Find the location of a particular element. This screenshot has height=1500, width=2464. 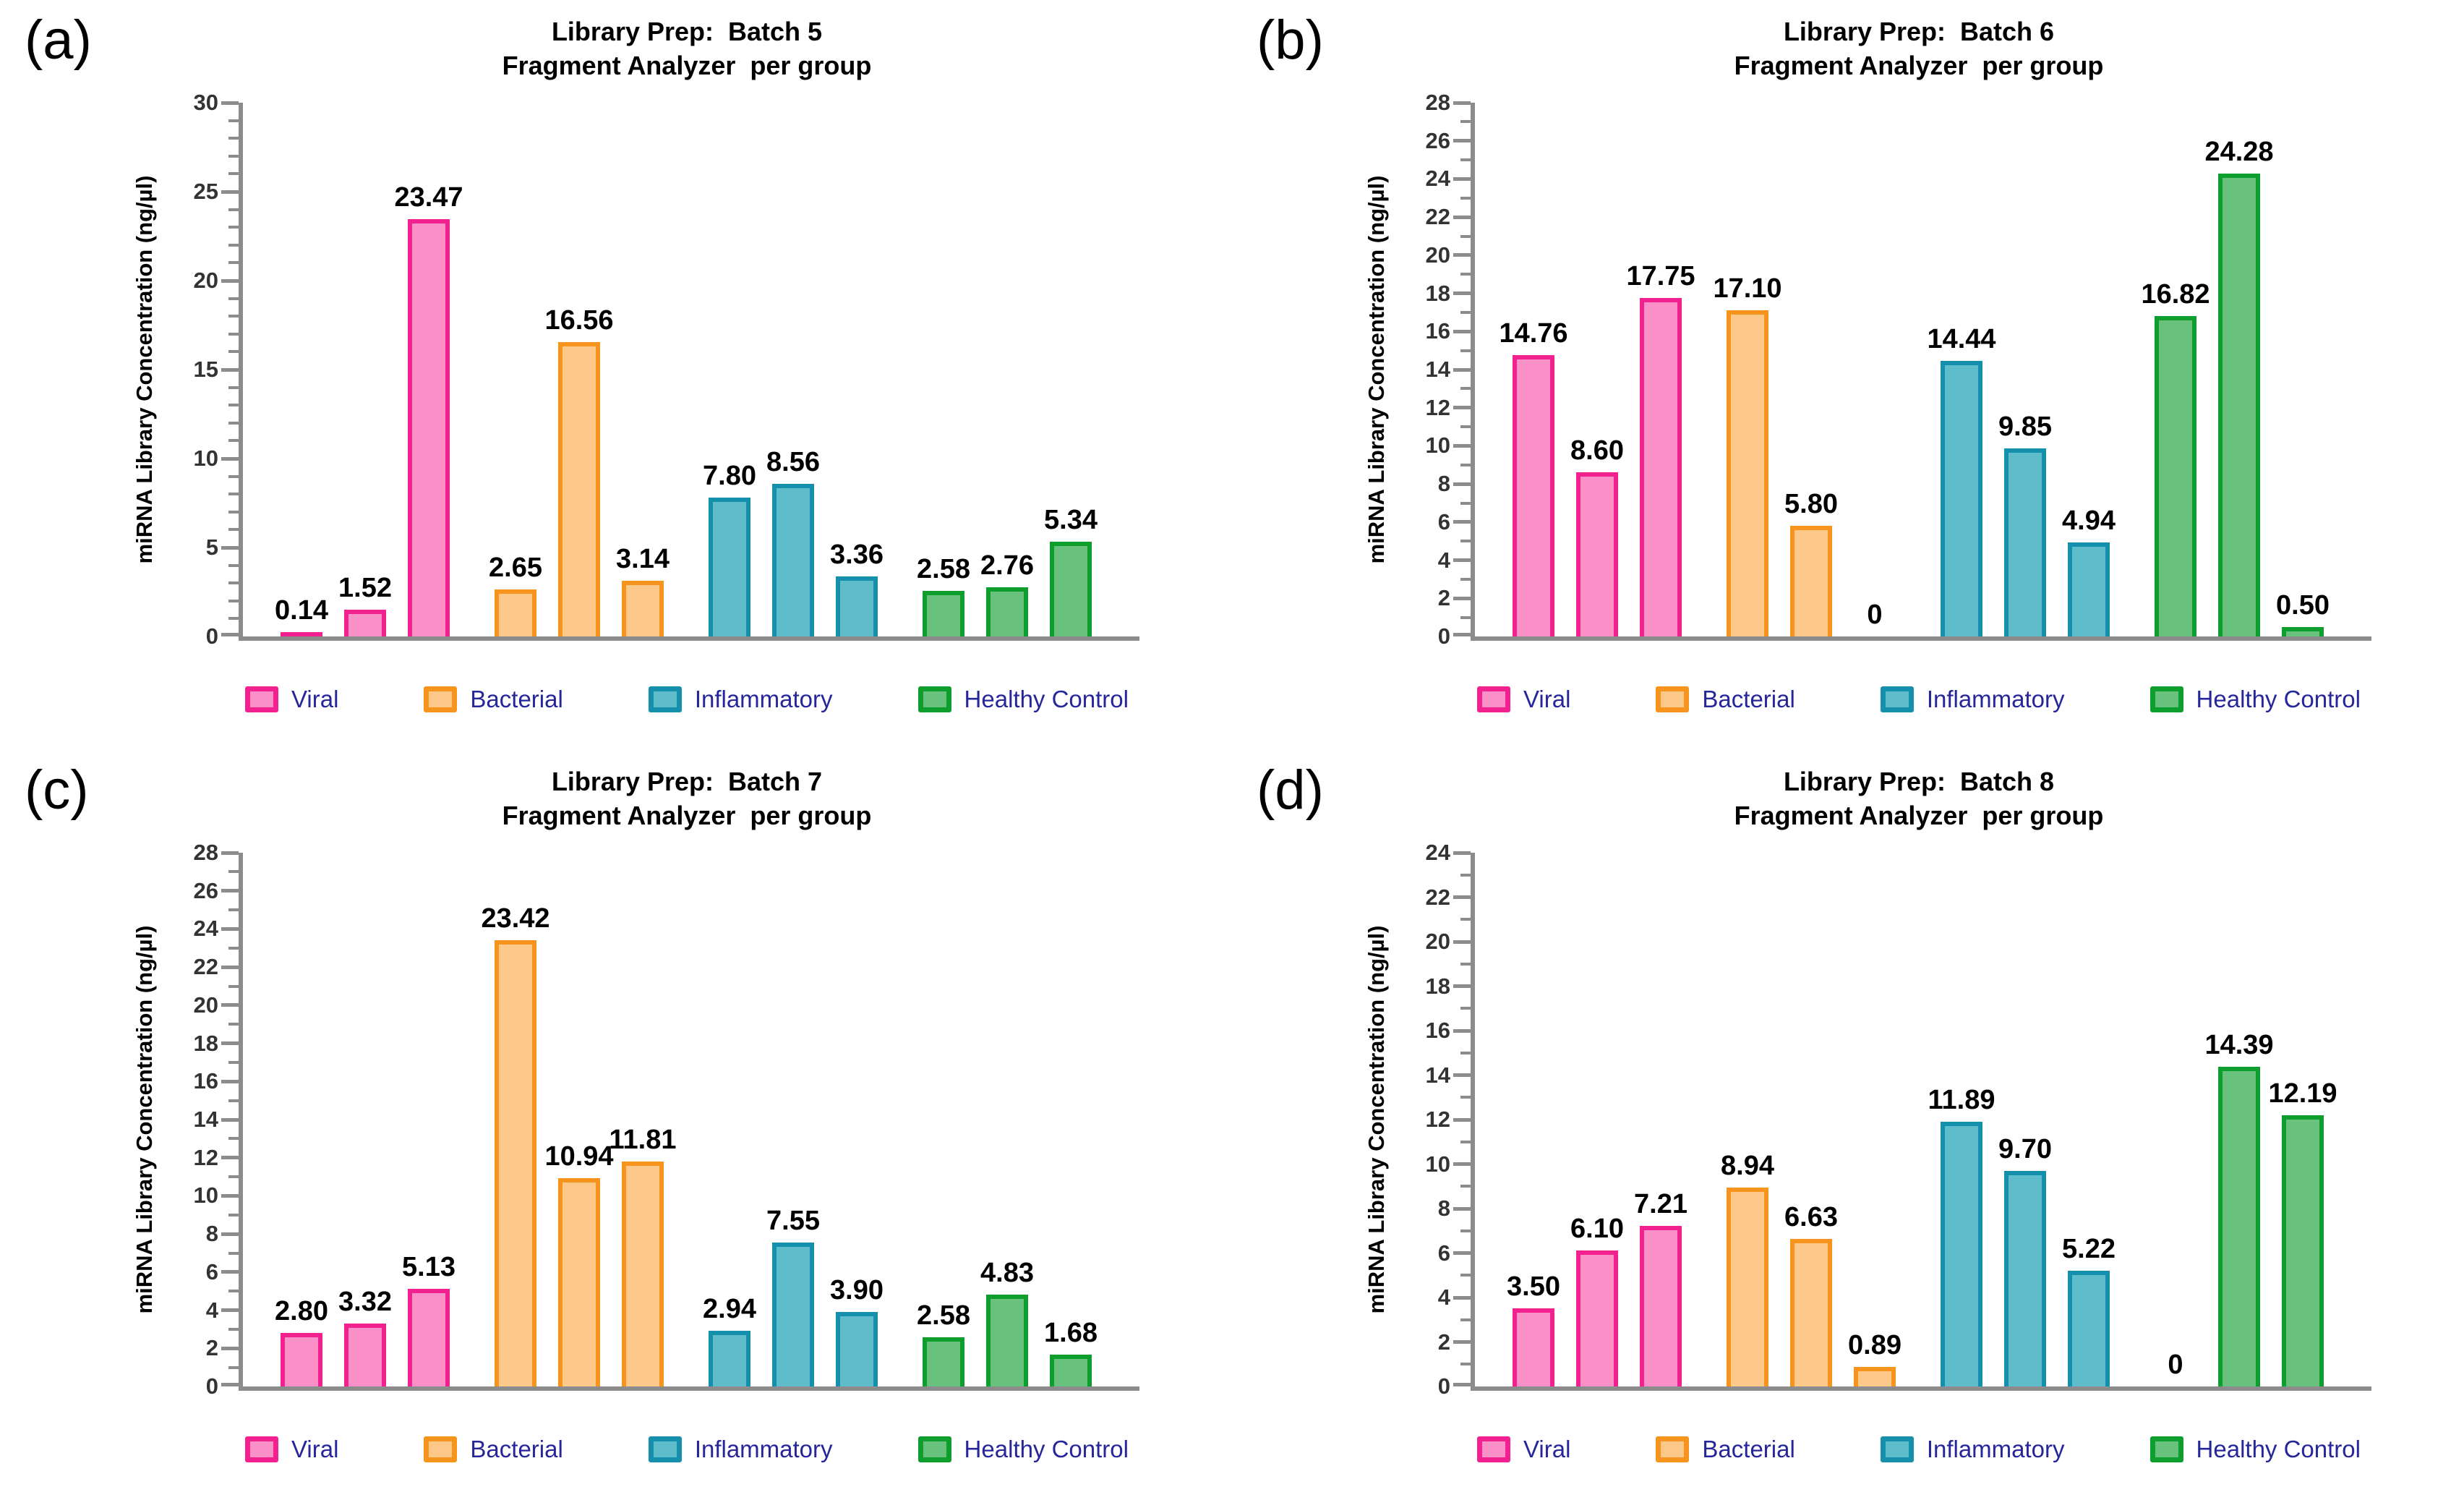

bar-slot-healthy-control-1: 0 is located at coordinates (2176, 1368).